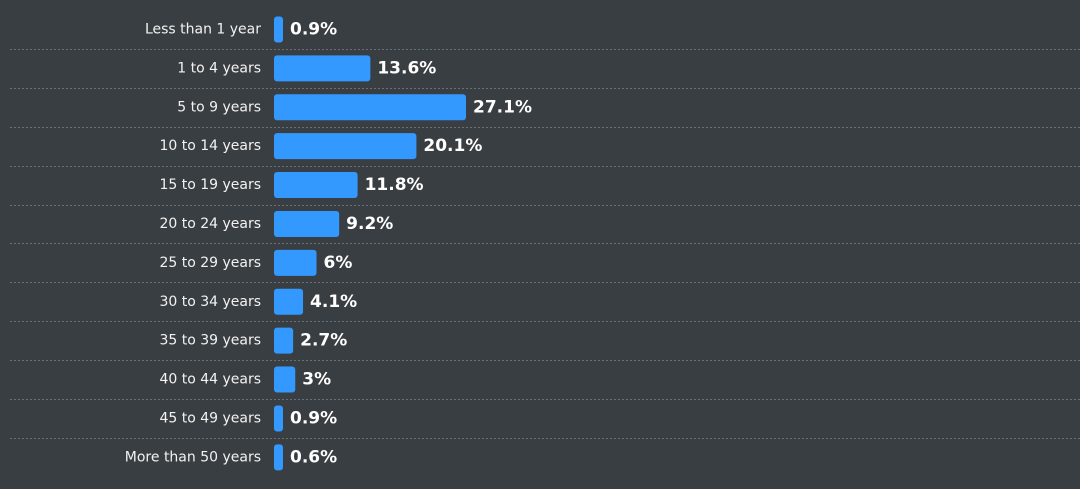 Image resolution: width=1080 pixels, height=489 pixels. I want to click on value-label: 4.1%, so click(333, 302).